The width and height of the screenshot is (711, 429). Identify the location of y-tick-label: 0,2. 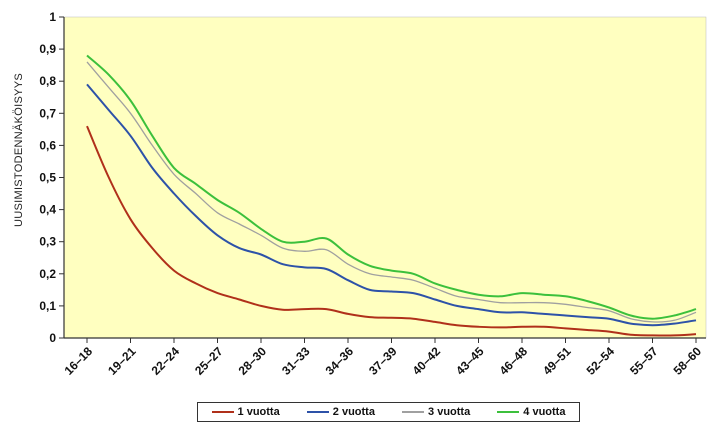
(47, 274).